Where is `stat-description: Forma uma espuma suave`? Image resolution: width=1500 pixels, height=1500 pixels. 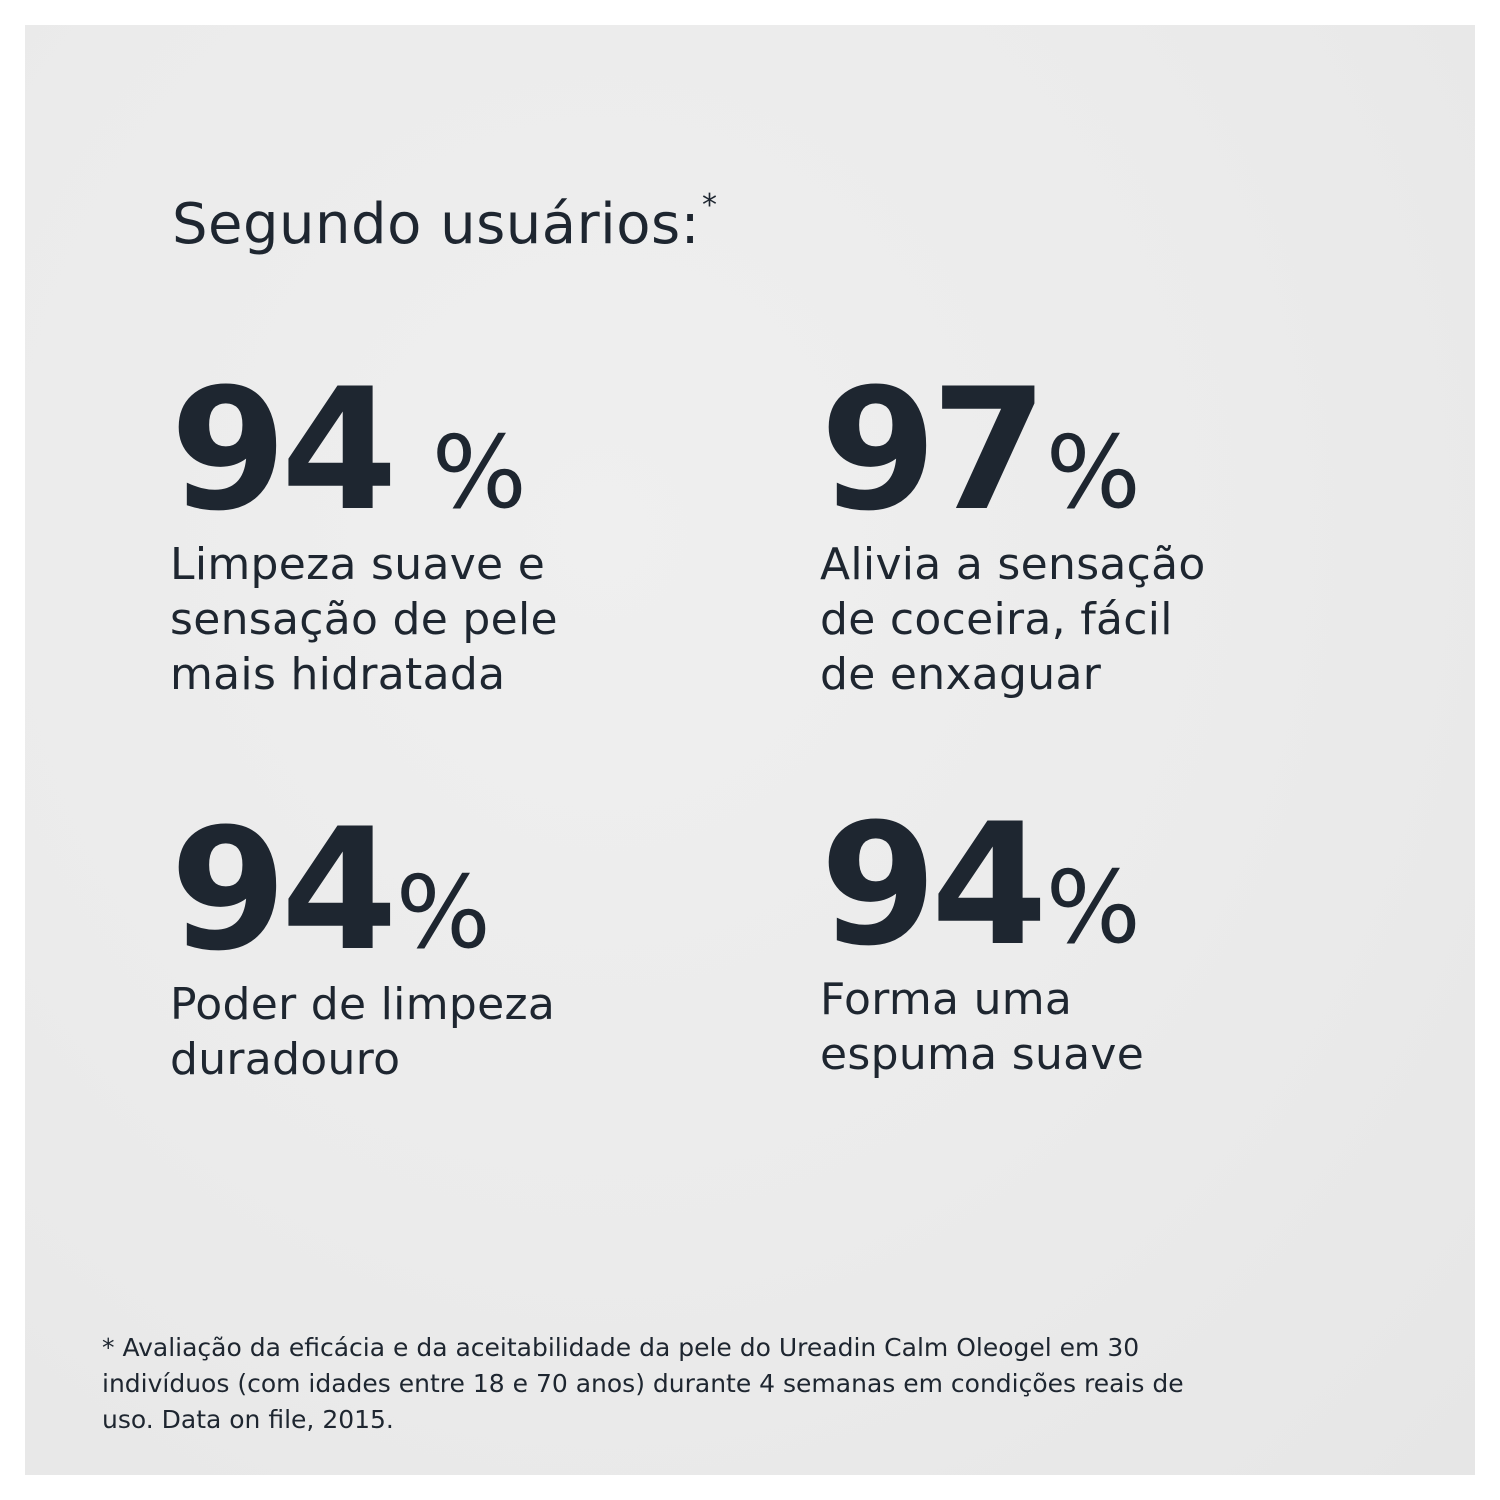 stat-description: Forma uma espuma suave is located at coordinates (982, 1027).